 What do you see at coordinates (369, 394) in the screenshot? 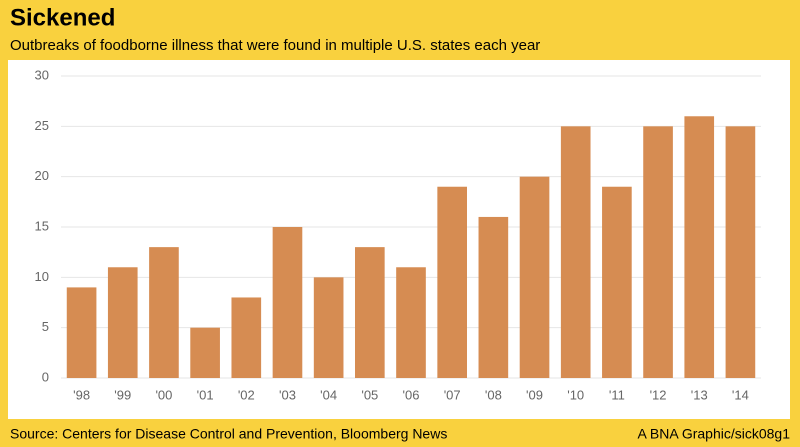
I see `x-tick-label: '05` at bounding box center [369, 394].